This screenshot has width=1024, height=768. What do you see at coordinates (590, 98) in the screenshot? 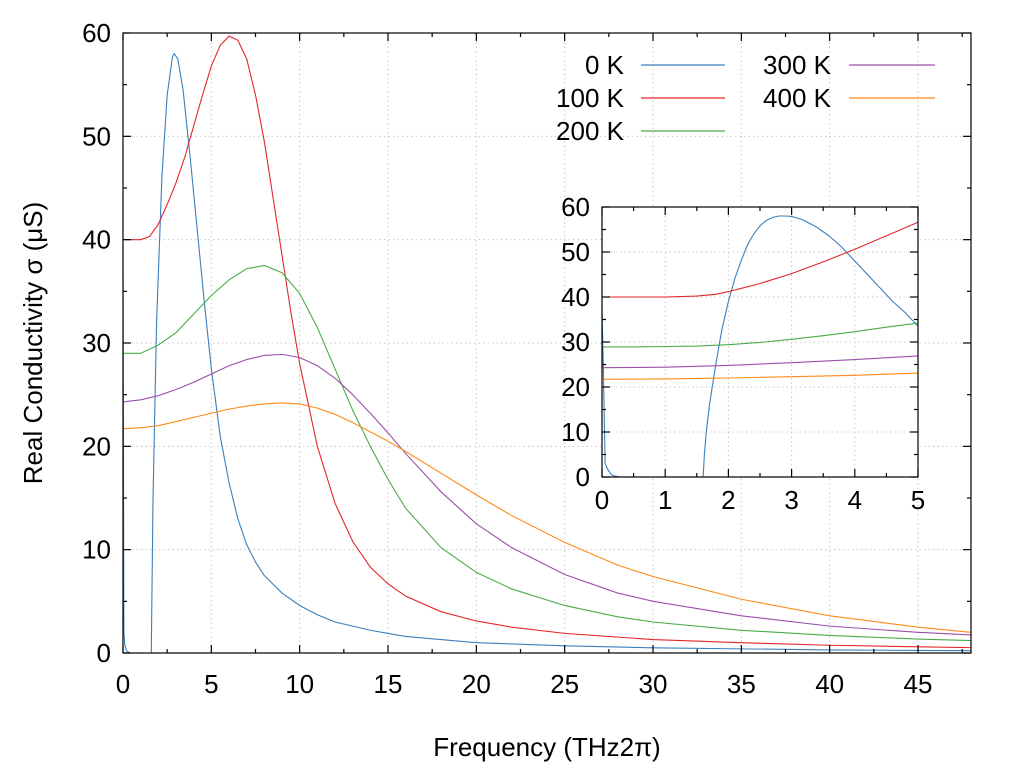
I see `legend-label-100k: 100 K` at bounding box center [590, 98].